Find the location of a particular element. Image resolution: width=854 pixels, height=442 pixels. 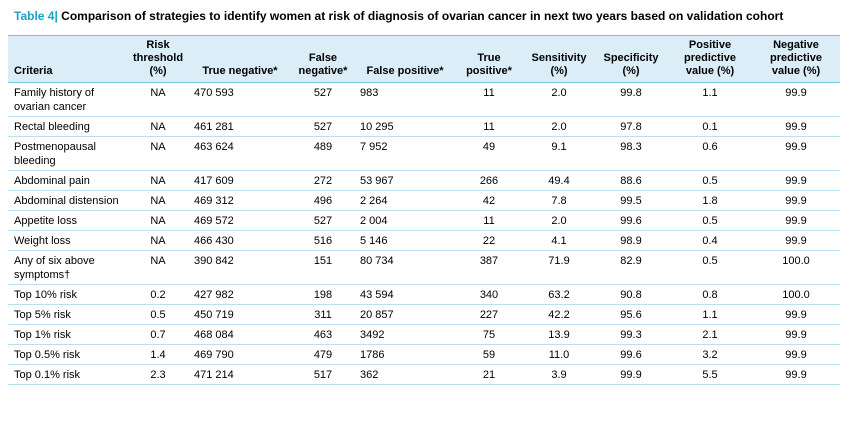

true-negative-cell: 469 312 is located at coordinates (240, 200).